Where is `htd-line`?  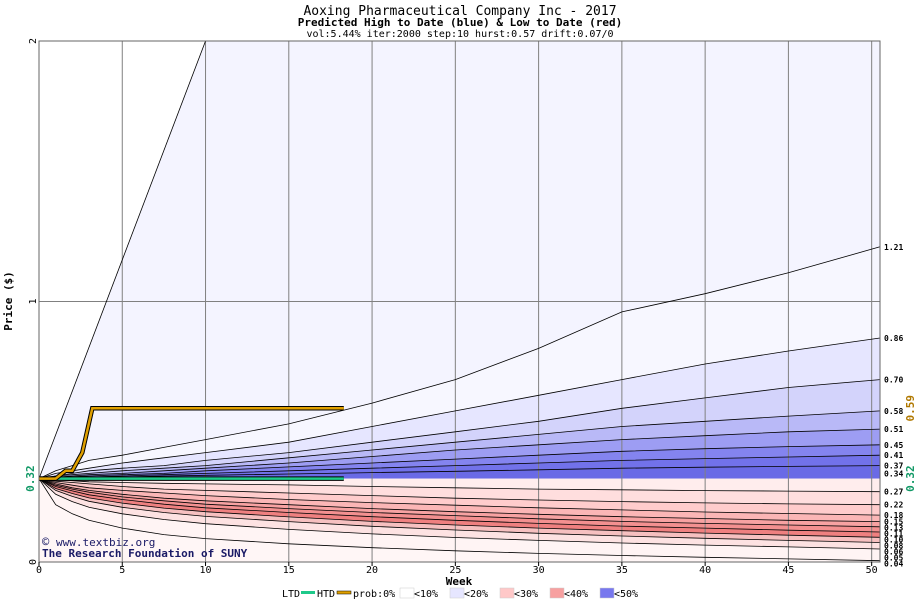
htd-line is located at coordinates (191, 443).